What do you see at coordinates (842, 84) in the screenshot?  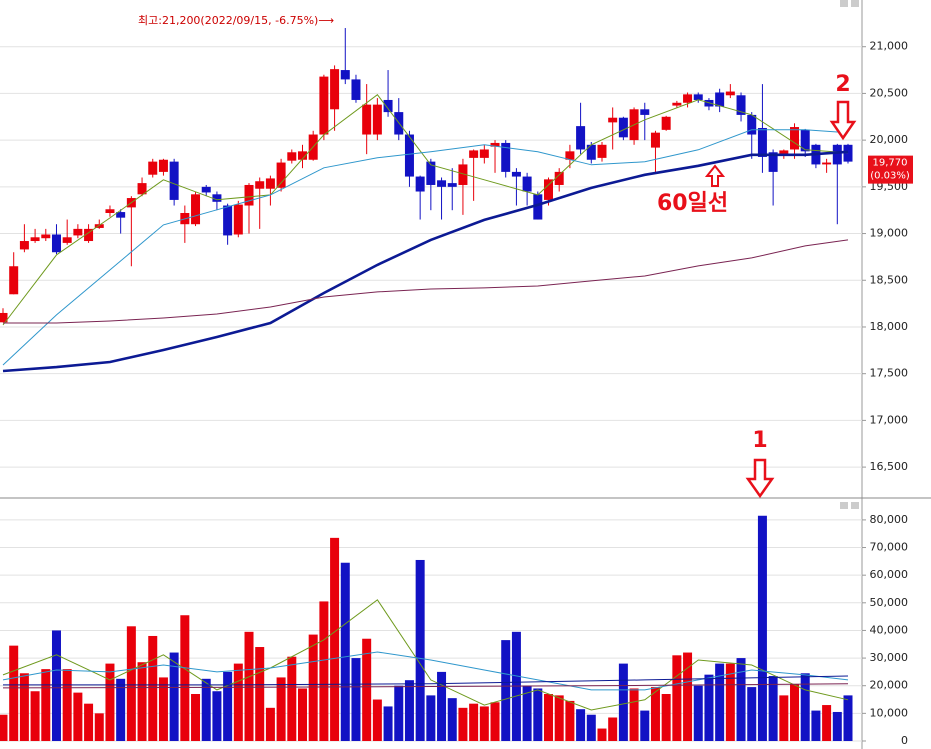 I see `marker-2: 2` at bounding box center [842, 84].